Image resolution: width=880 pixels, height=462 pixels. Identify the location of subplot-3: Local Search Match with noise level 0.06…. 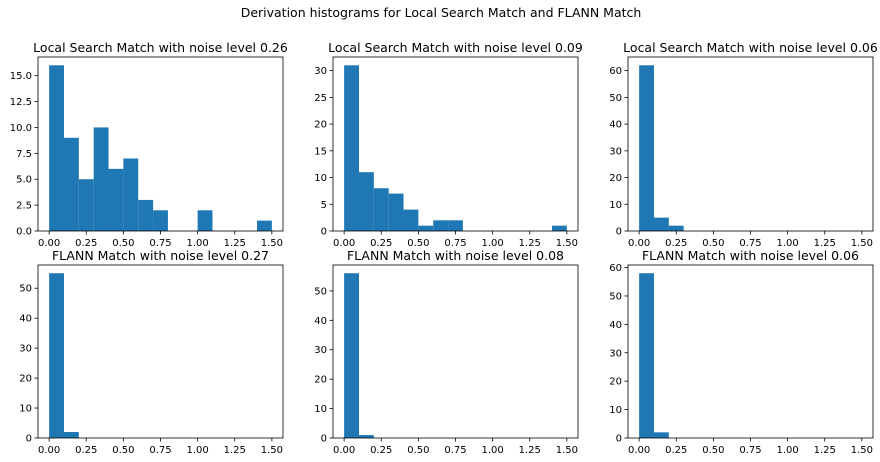
(743, 144).